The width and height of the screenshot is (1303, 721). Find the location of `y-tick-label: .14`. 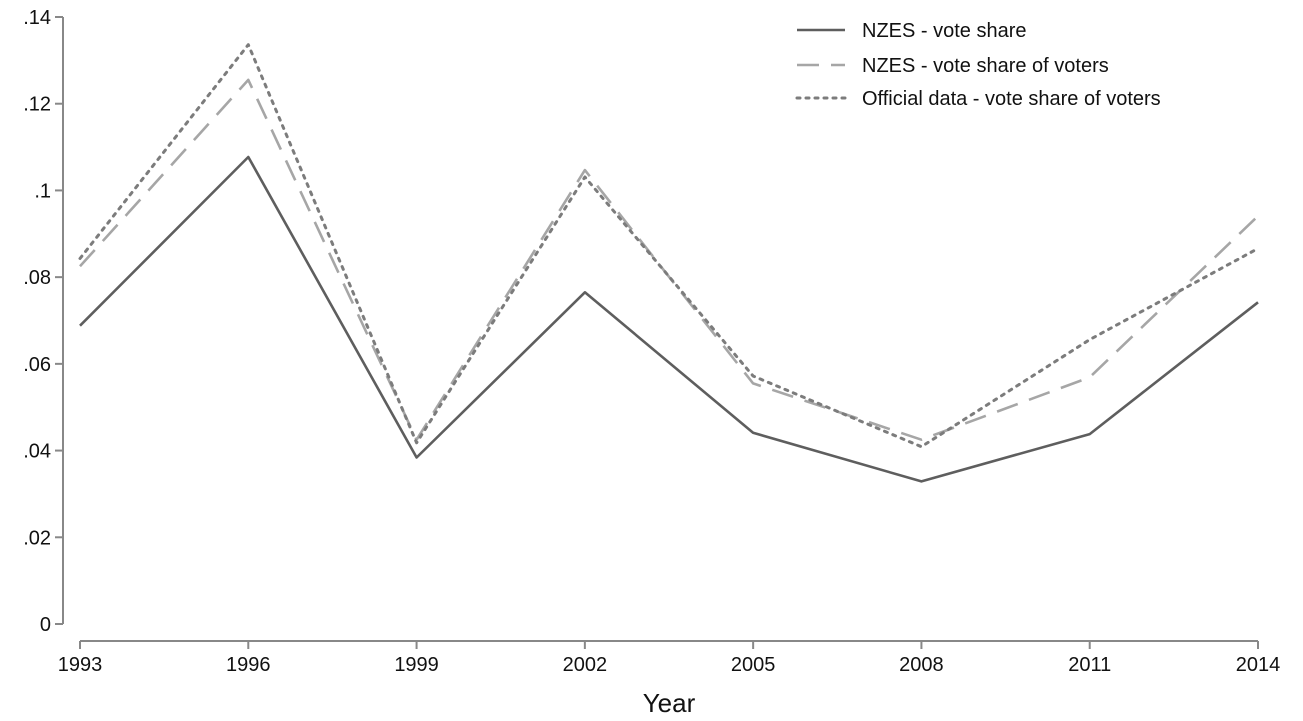

y-tick-label: .14 is located at coordinates (37, 18).